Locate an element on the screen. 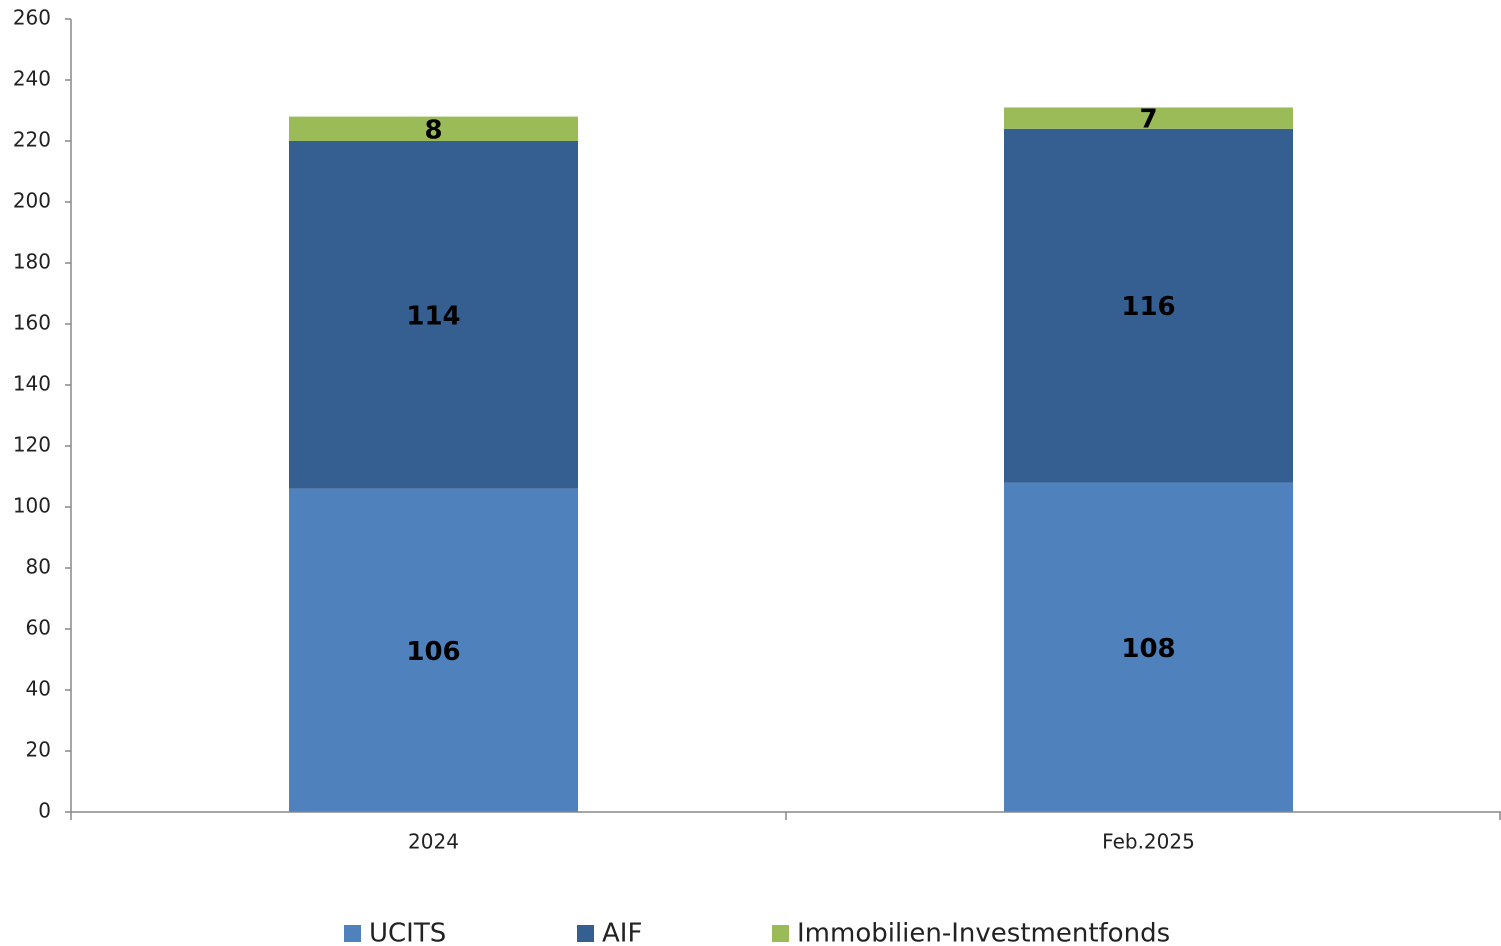  data-label: 114 is located at coordinates (433, 316).